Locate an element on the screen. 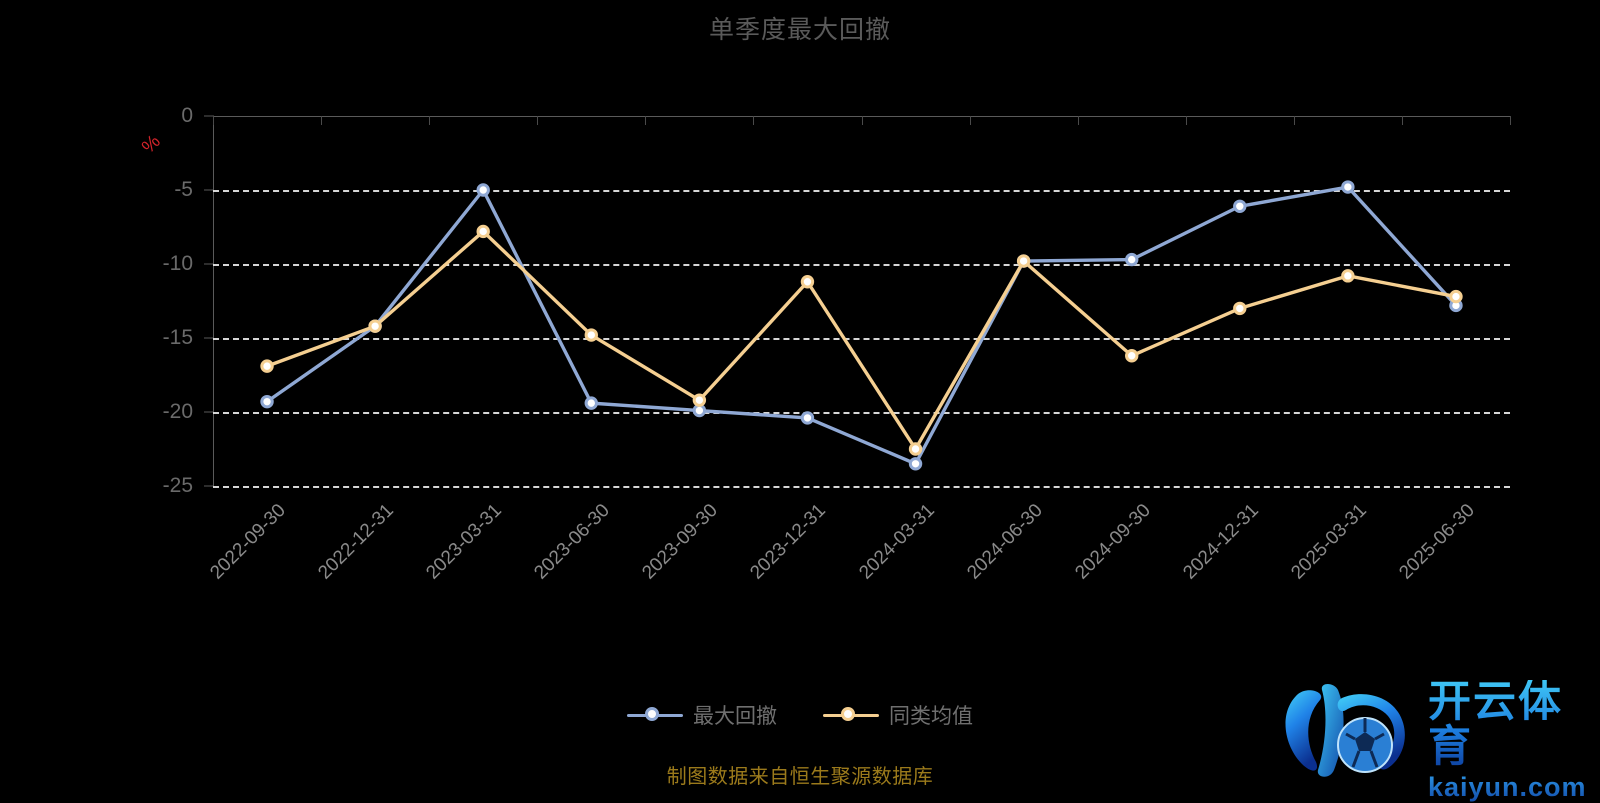  kaiyun-k-ball-icon is located at coordinates (1345, 730).